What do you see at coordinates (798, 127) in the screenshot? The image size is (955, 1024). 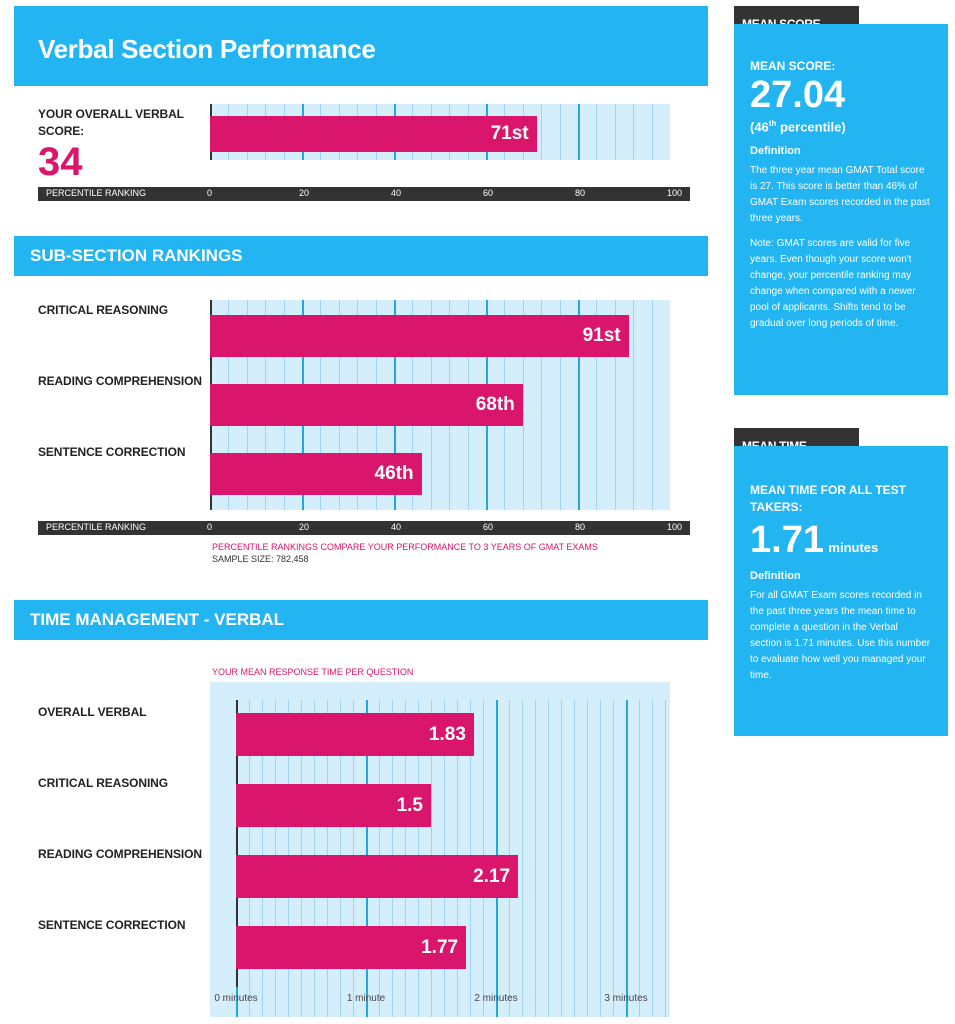 I see `mean-score-percentile: (46th percentile)` at bounding box center [798, 127].